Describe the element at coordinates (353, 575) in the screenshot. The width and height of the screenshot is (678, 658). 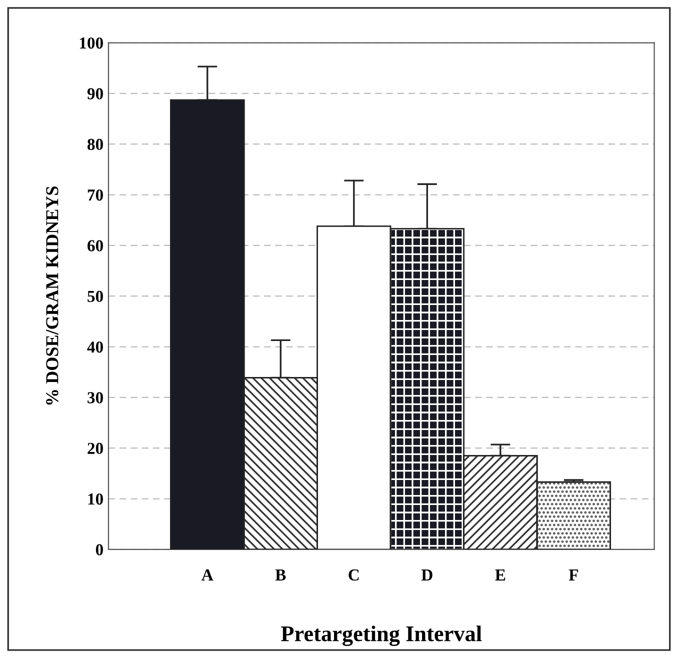
I see `x-tick-label: C` at that location.